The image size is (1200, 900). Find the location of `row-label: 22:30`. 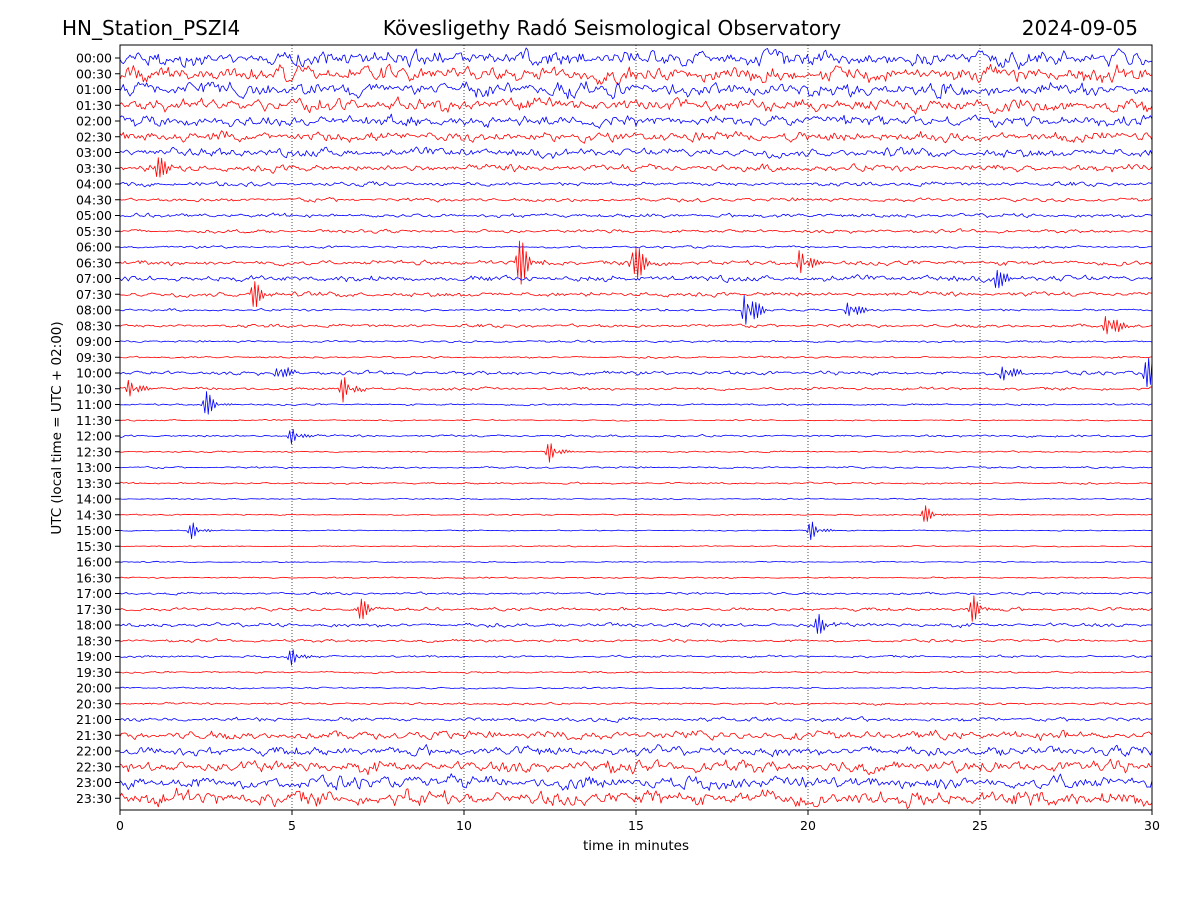

row-label: 22:30 is located at coordinates (94, 766).